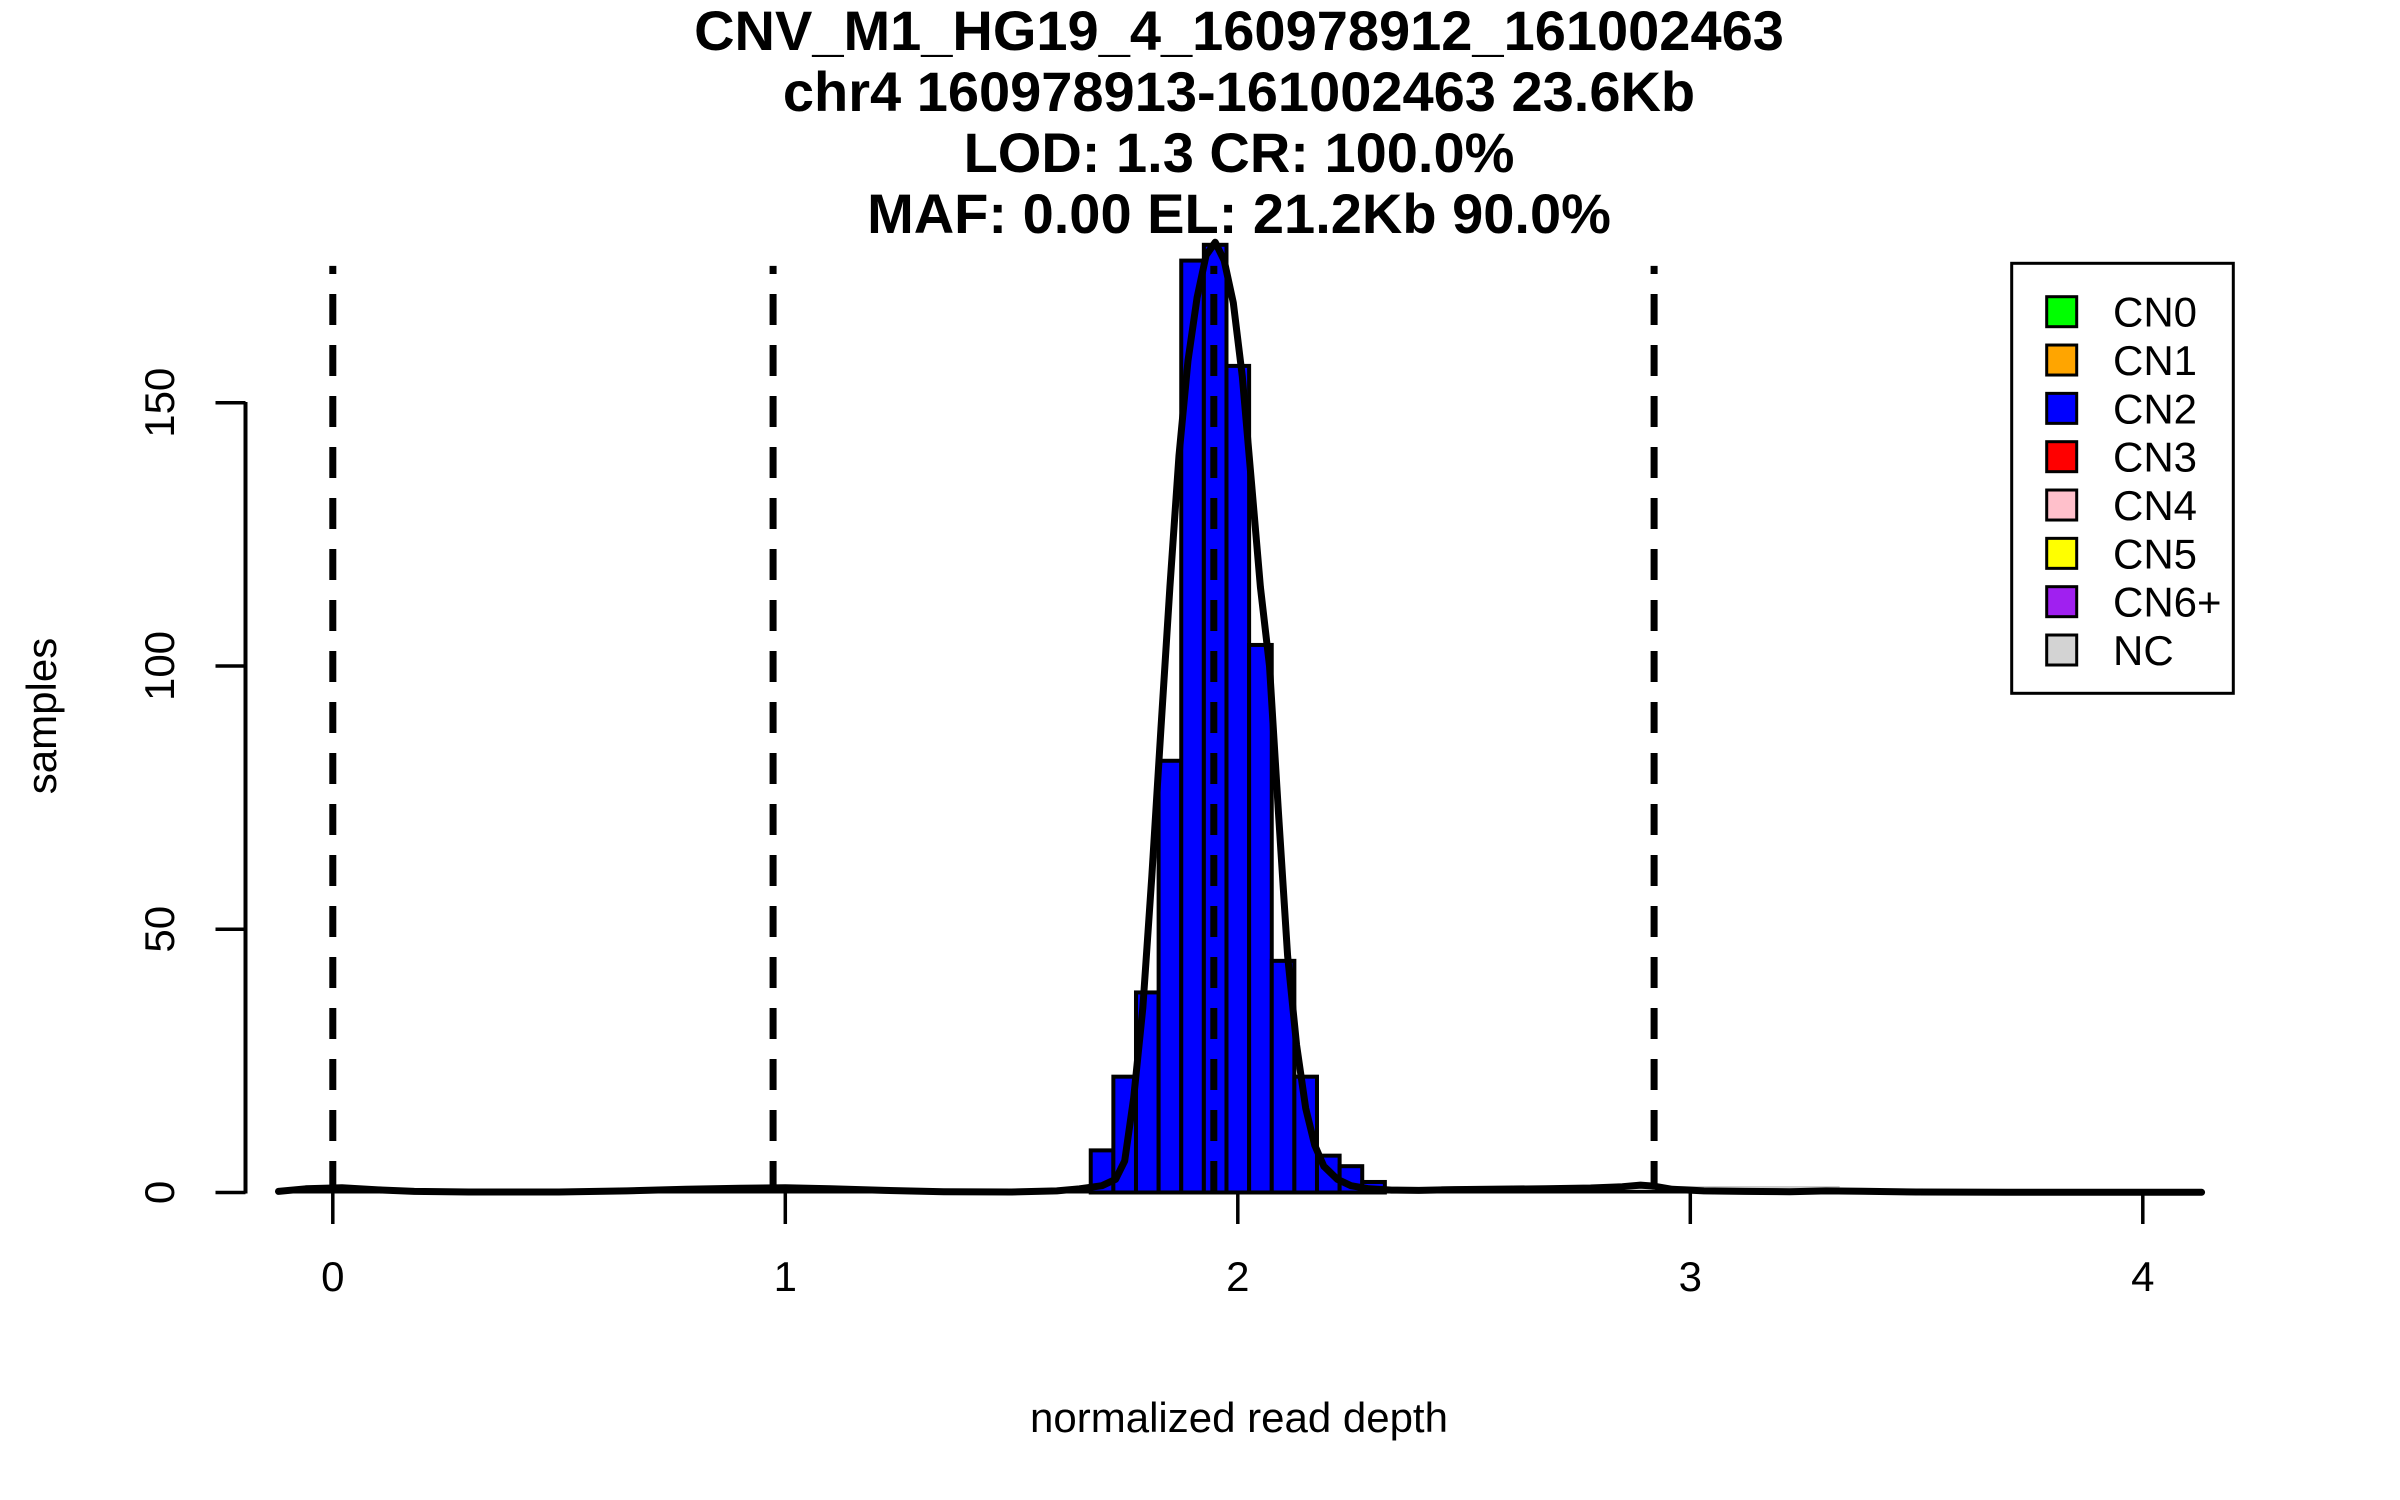 This screenshot has width=2400, height=1500. Describe the element at coordinates (2155, 312) in the screenshot. I see `legend-label-cn0: CN0` at that location.